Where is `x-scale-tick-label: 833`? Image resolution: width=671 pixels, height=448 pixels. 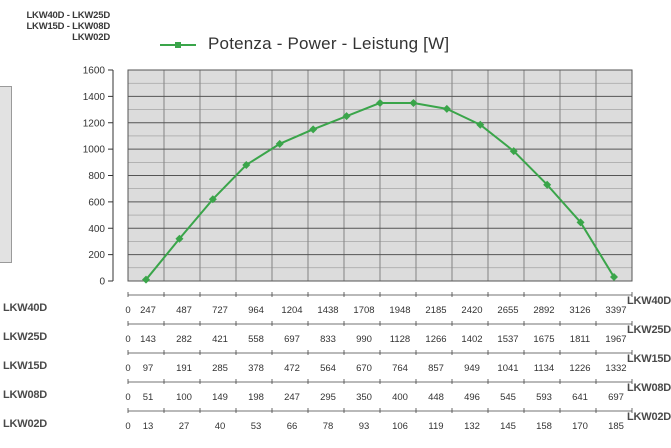
x-scale-tick-label: 833 is located at coordinates (328, 339).